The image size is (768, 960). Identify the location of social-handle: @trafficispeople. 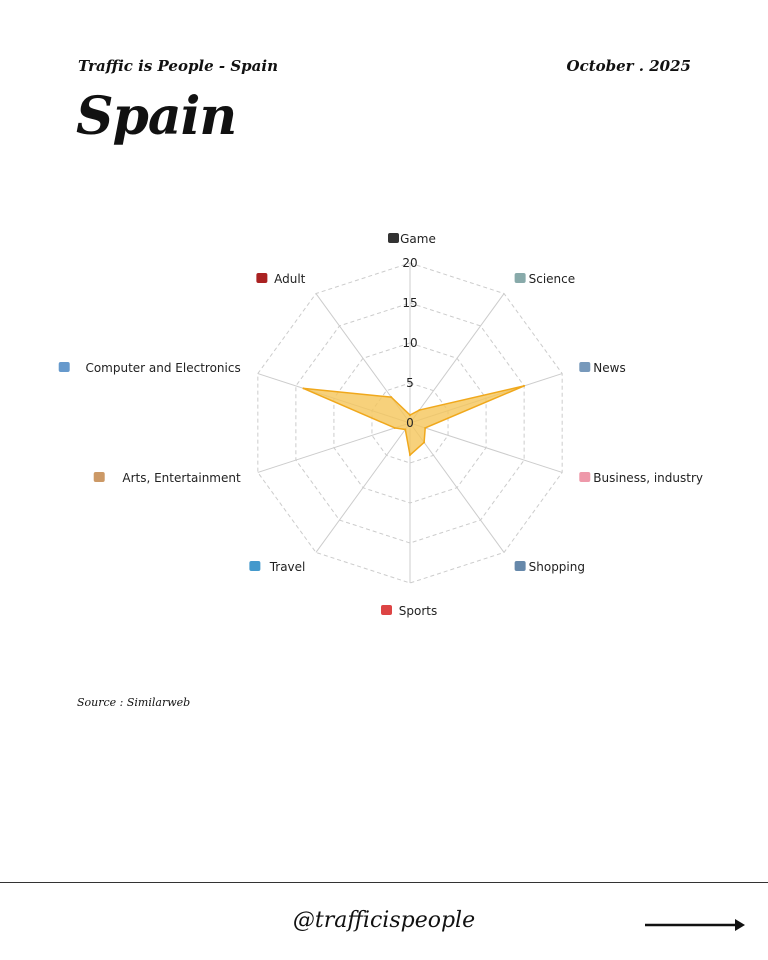
(384, 920).